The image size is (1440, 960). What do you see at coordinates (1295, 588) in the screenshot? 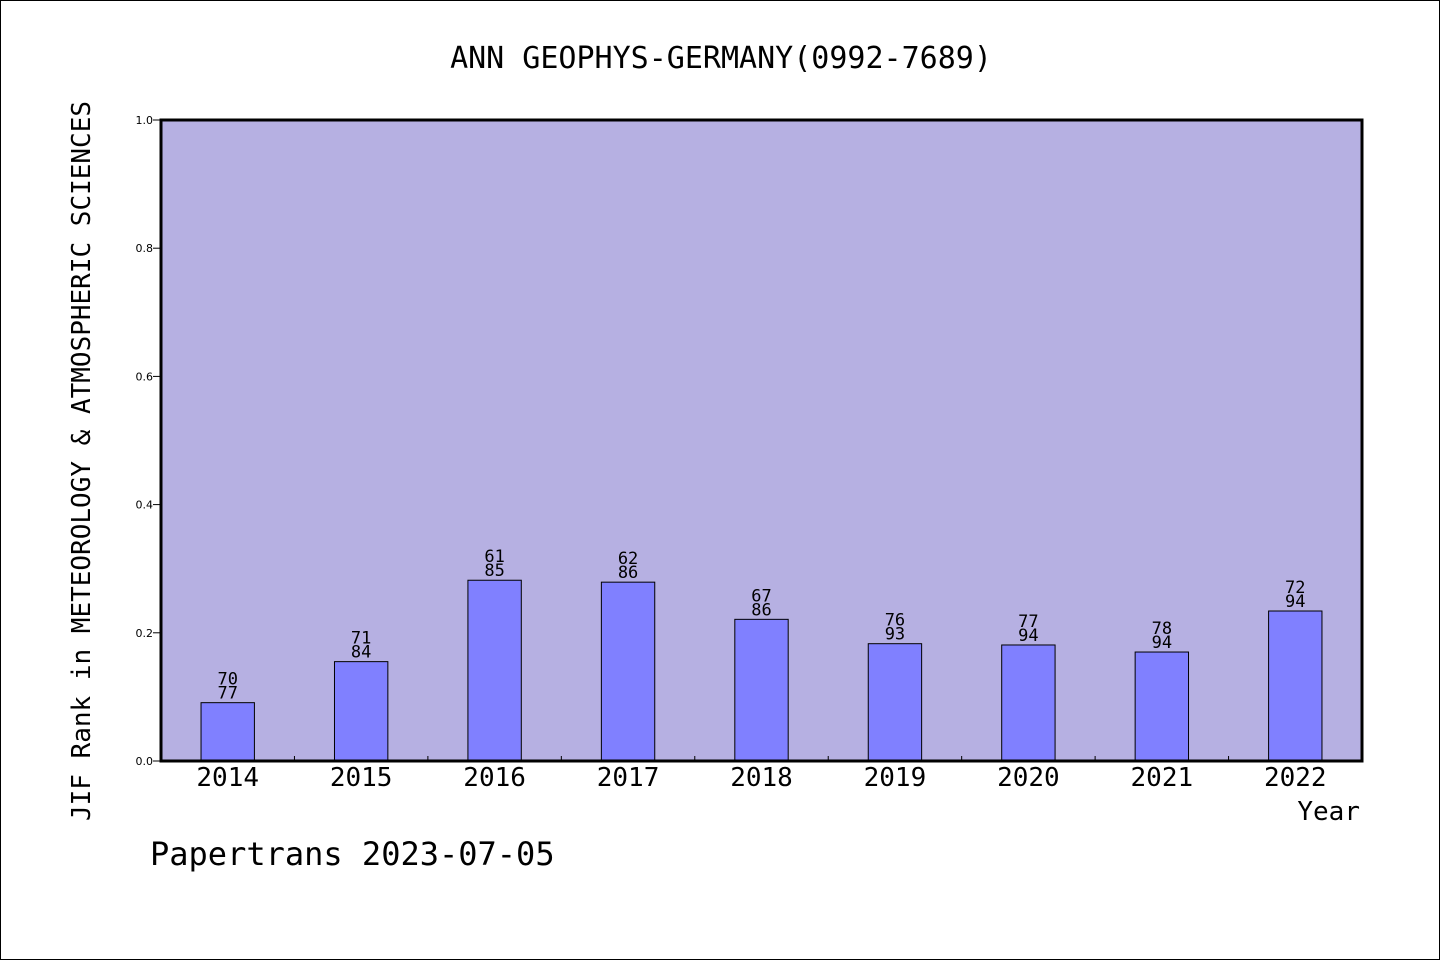
I see `bar-rank-label-2022: 72` at bounding box center [1295, 588].